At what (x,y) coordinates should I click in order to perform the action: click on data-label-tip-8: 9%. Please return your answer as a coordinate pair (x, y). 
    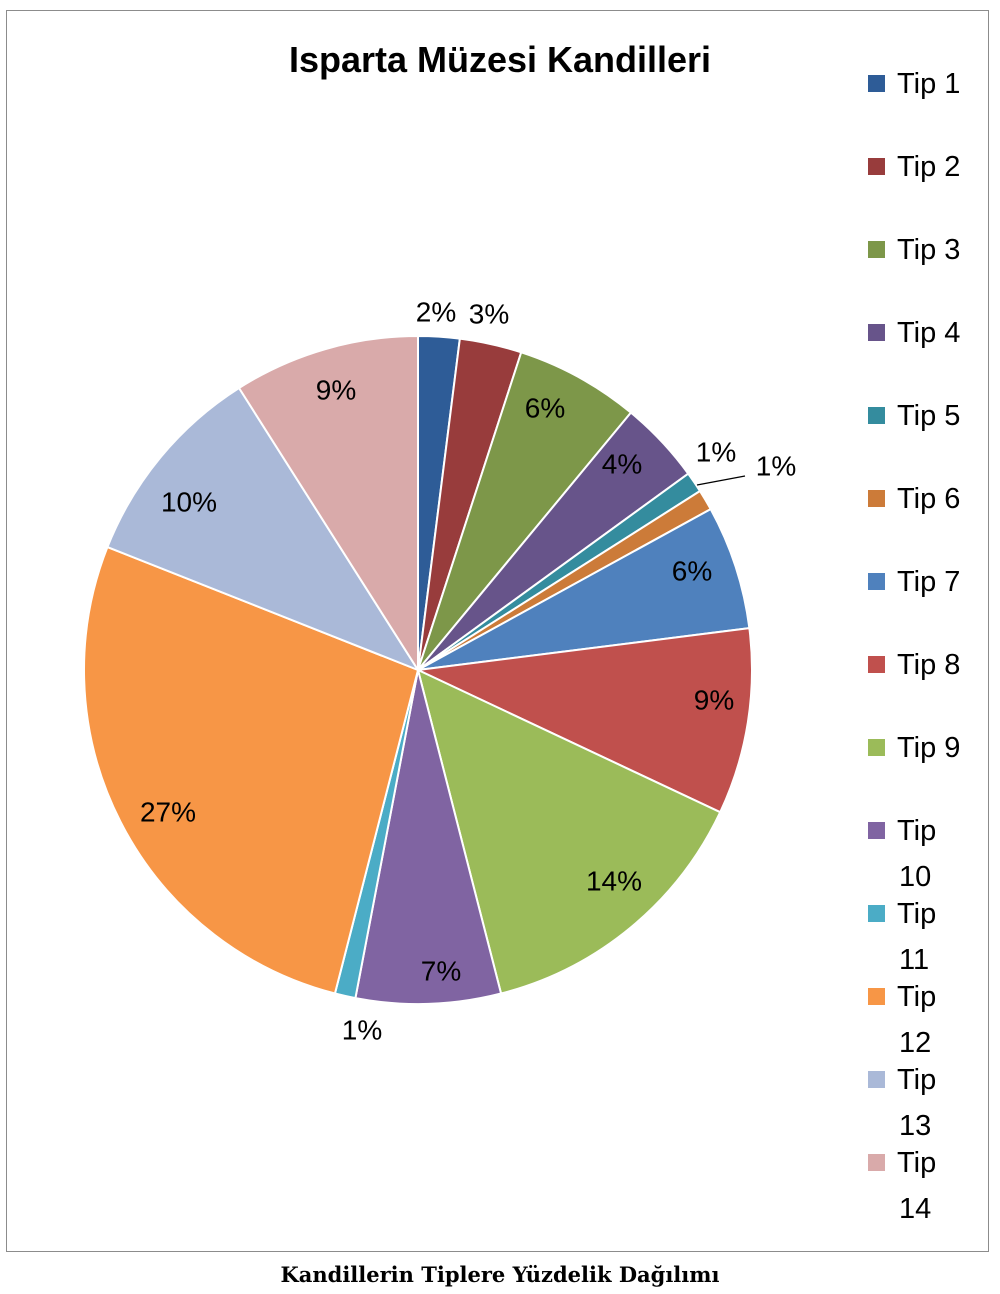
    Looking at the image, I should click on (714, 700).